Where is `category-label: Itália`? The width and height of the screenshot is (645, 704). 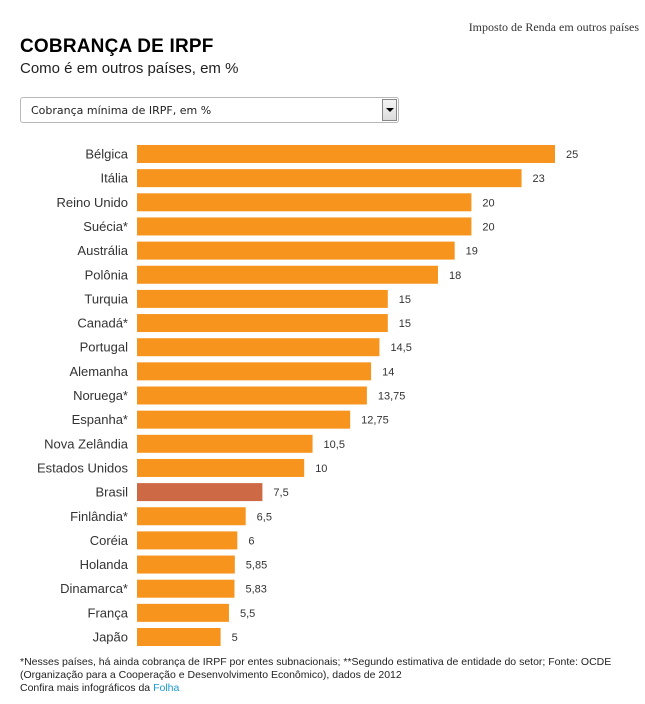
category-label: Itália is located at coordinates (115, 178).